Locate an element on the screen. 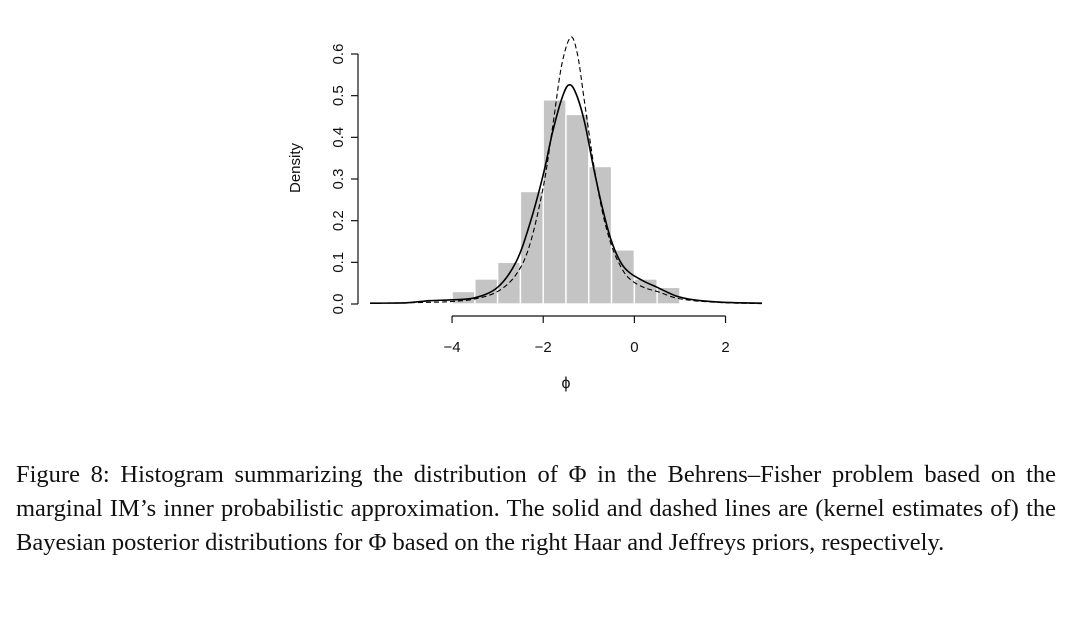 Image resolution: width=1080 pixels, height=630 pixels. y-axis: 0.0 0.1 0.2 0.3 0.4 0.5 0.6 is located at coordinates (344, 179).